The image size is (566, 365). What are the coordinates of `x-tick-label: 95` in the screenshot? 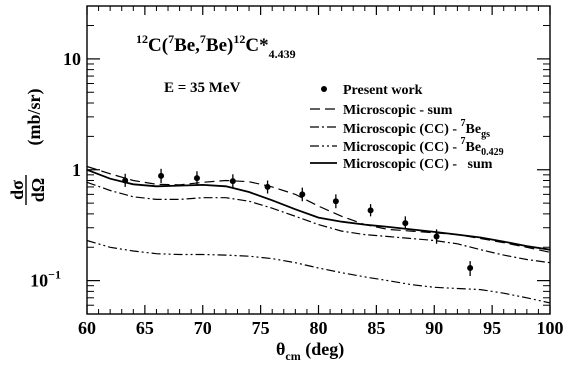 It's located at (492, 328).